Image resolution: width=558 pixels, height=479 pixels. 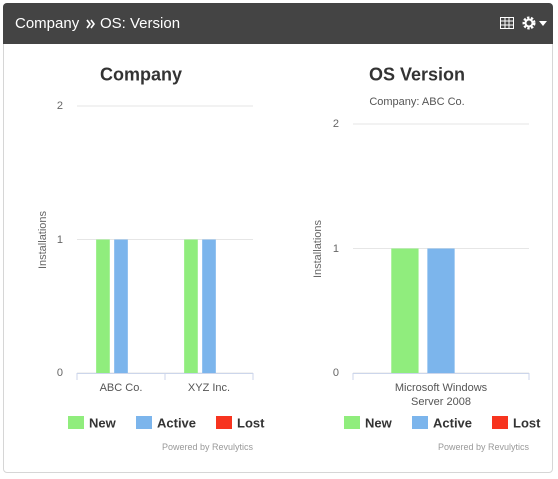 What do you see at coordinates (47, 23) in the screenshot?
I see `breadcrumb-item: Company` at bounding box center [47, 23].